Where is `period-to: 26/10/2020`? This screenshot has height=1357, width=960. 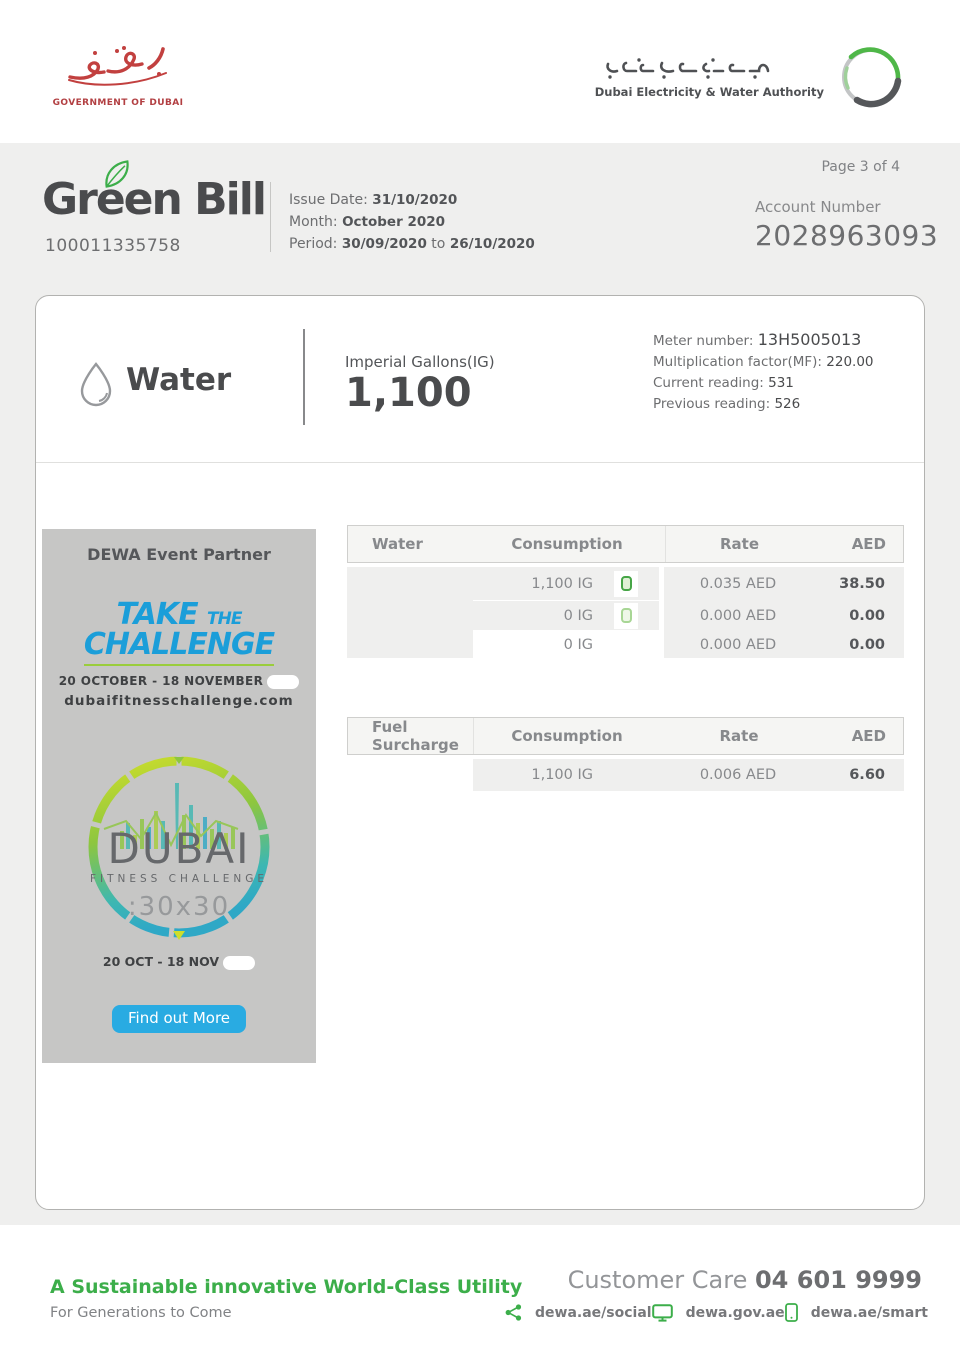 period-to: 26/10/2020 is located at coordinates (492, 244).